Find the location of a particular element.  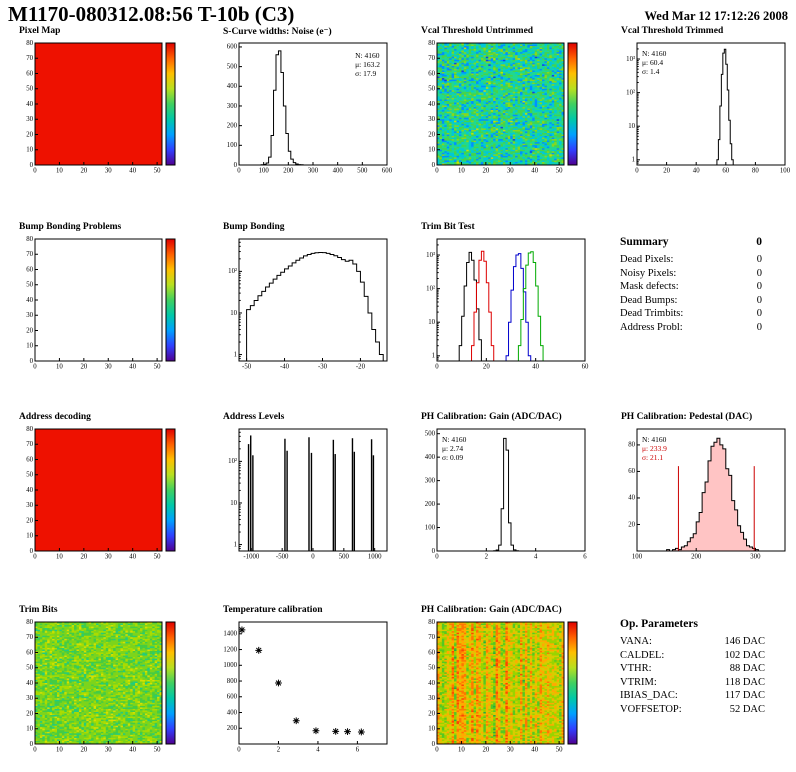

summary-total: 0 is located at coordinates (759, 242).